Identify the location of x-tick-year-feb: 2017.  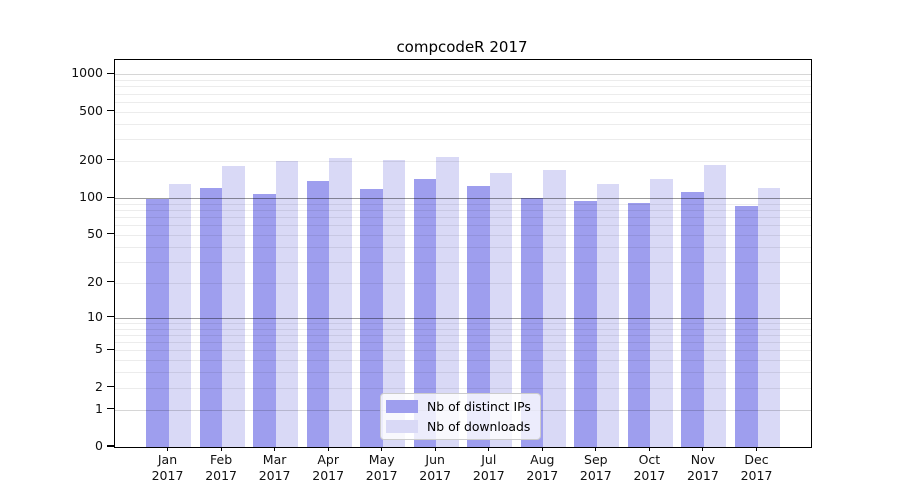
(221, 475).